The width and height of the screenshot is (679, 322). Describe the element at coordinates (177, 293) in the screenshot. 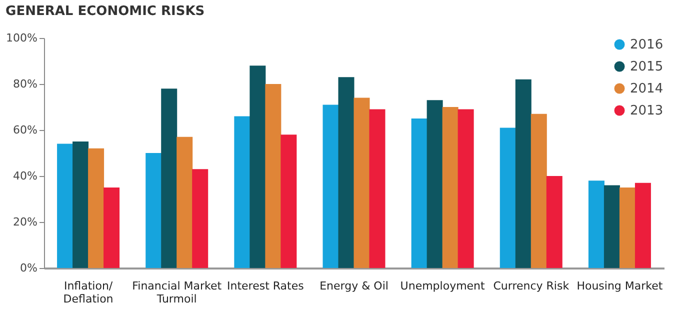

I see `x-tick-label: Financial Market Turmoil` at that location.